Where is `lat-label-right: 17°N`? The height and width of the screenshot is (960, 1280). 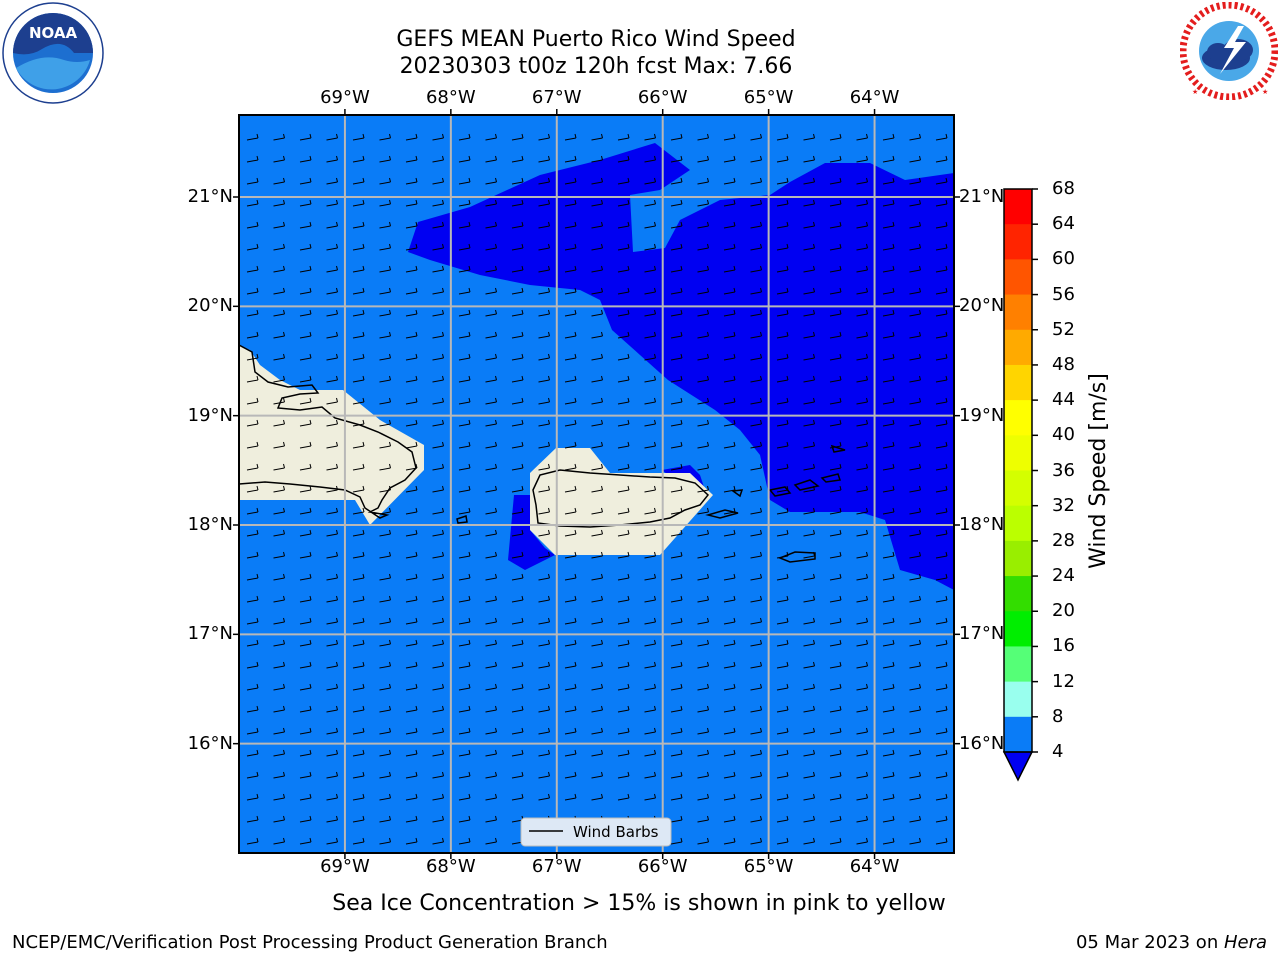
lat-label-right: 17°N is located at coordinates (982, 634).